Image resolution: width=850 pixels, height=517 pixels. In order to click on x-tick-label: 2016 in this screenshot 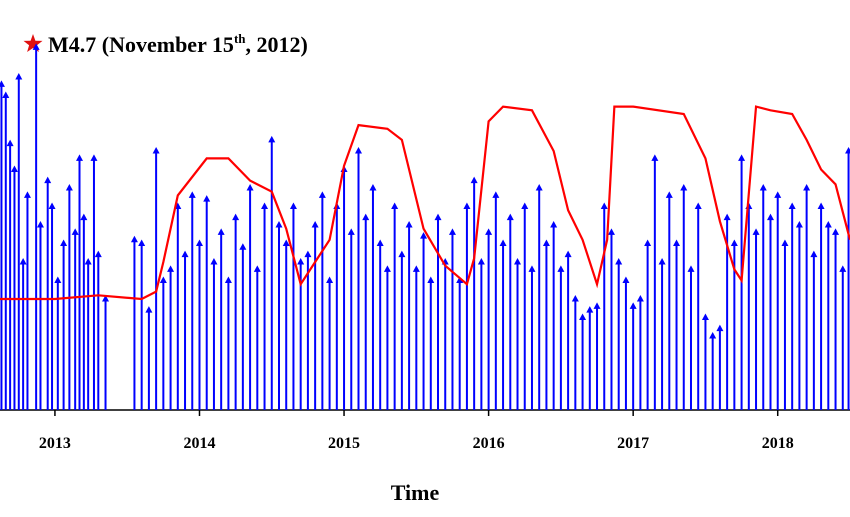, I will do `click(489, 443)`.